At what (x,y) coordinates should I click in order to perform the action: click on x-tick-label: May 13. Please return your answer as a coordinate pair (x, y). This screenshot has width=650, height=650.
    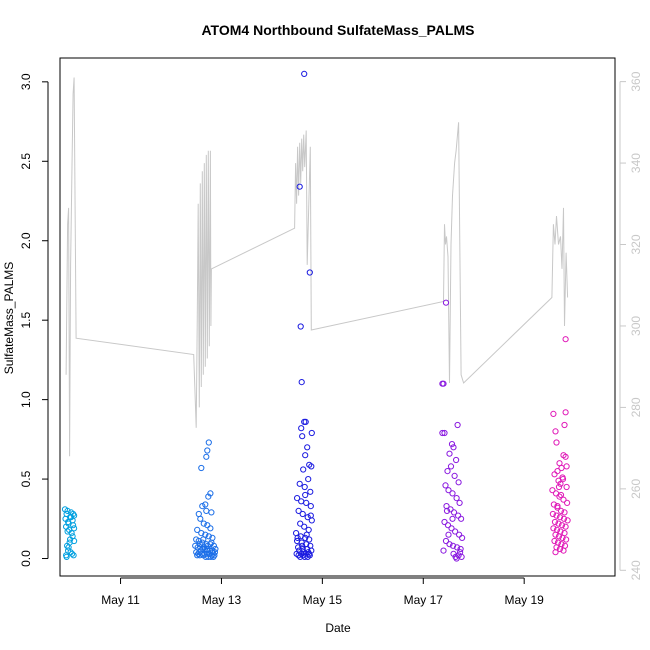
    Looking at the image, I should click on (222, 600).